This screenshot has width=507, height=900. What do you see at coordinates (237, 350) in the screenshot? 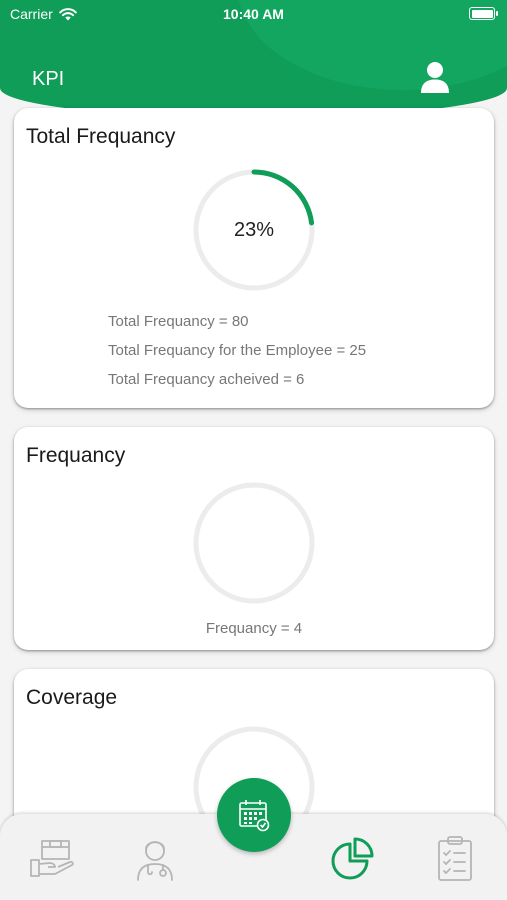
I see `stat-employee-frequency: Total Frequancy for the Employee = 25` at bounding box center [237, 350].